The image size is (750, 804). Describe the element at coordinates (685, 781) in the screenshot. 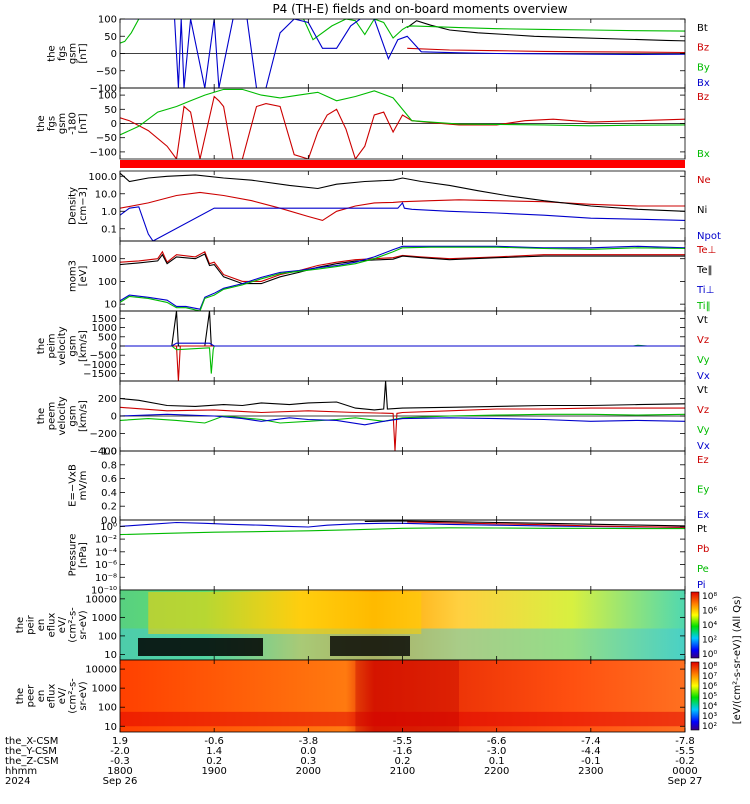

I see `date-label: Sep 27` at that location.